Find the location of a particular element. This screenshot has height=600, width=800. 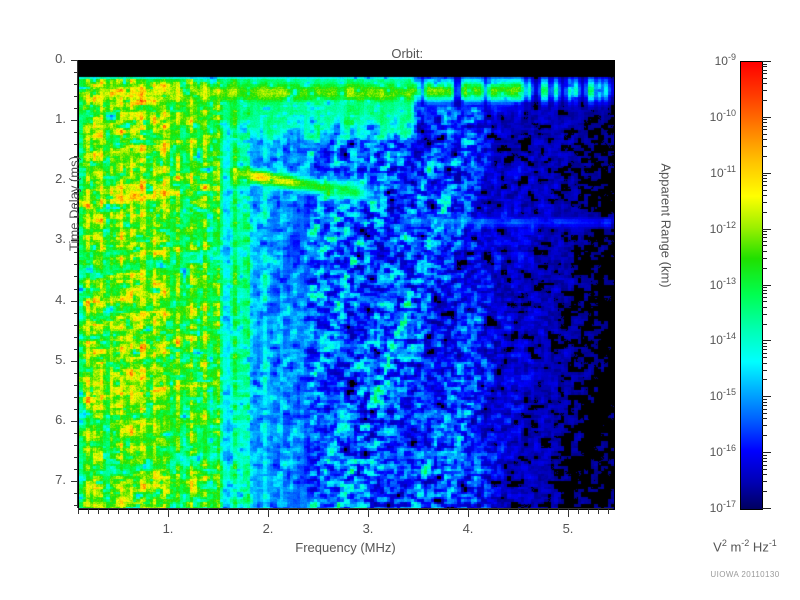

y-tick-label: 1. is located at coordinates (60, 119).